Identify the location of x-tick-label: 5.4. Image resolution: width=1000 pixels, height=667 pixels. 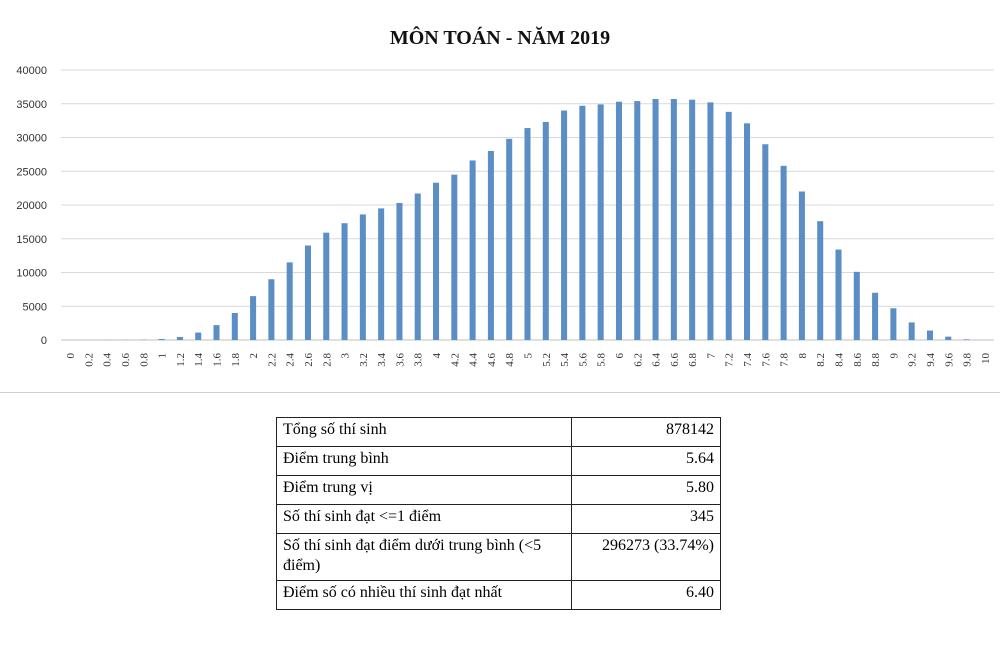
(565, 360).